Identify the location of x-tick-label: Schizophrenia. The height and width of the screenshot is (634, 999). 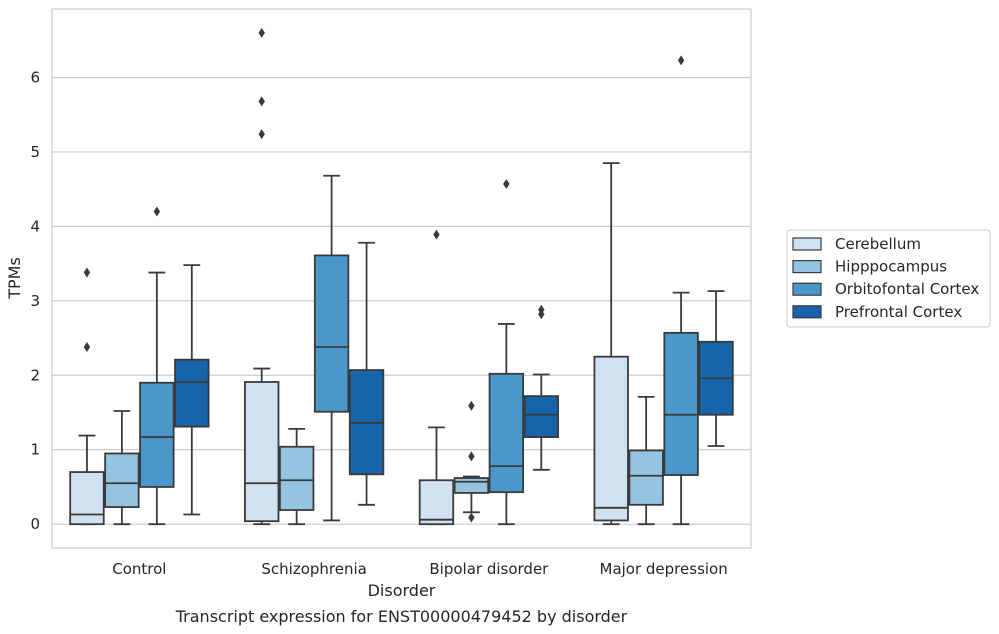
(313, 569).